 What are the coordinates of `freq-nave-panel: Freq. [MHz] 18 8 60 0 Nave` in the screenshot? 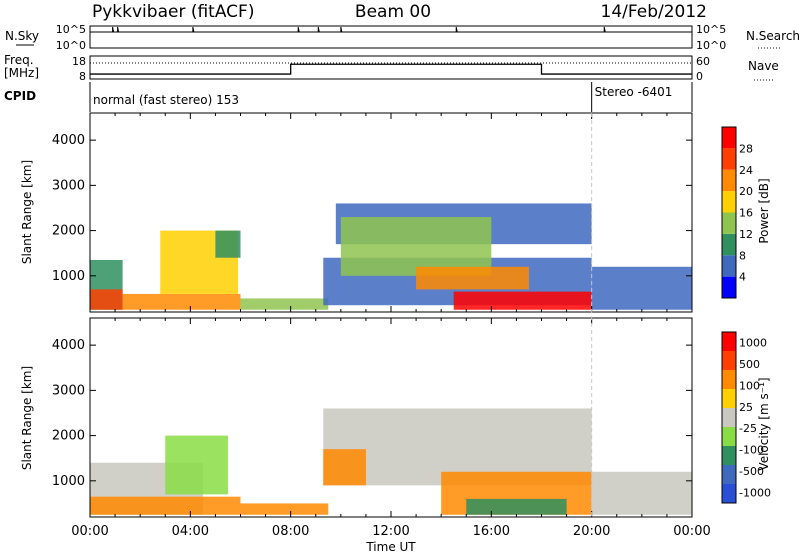 It's located at (391, 68).